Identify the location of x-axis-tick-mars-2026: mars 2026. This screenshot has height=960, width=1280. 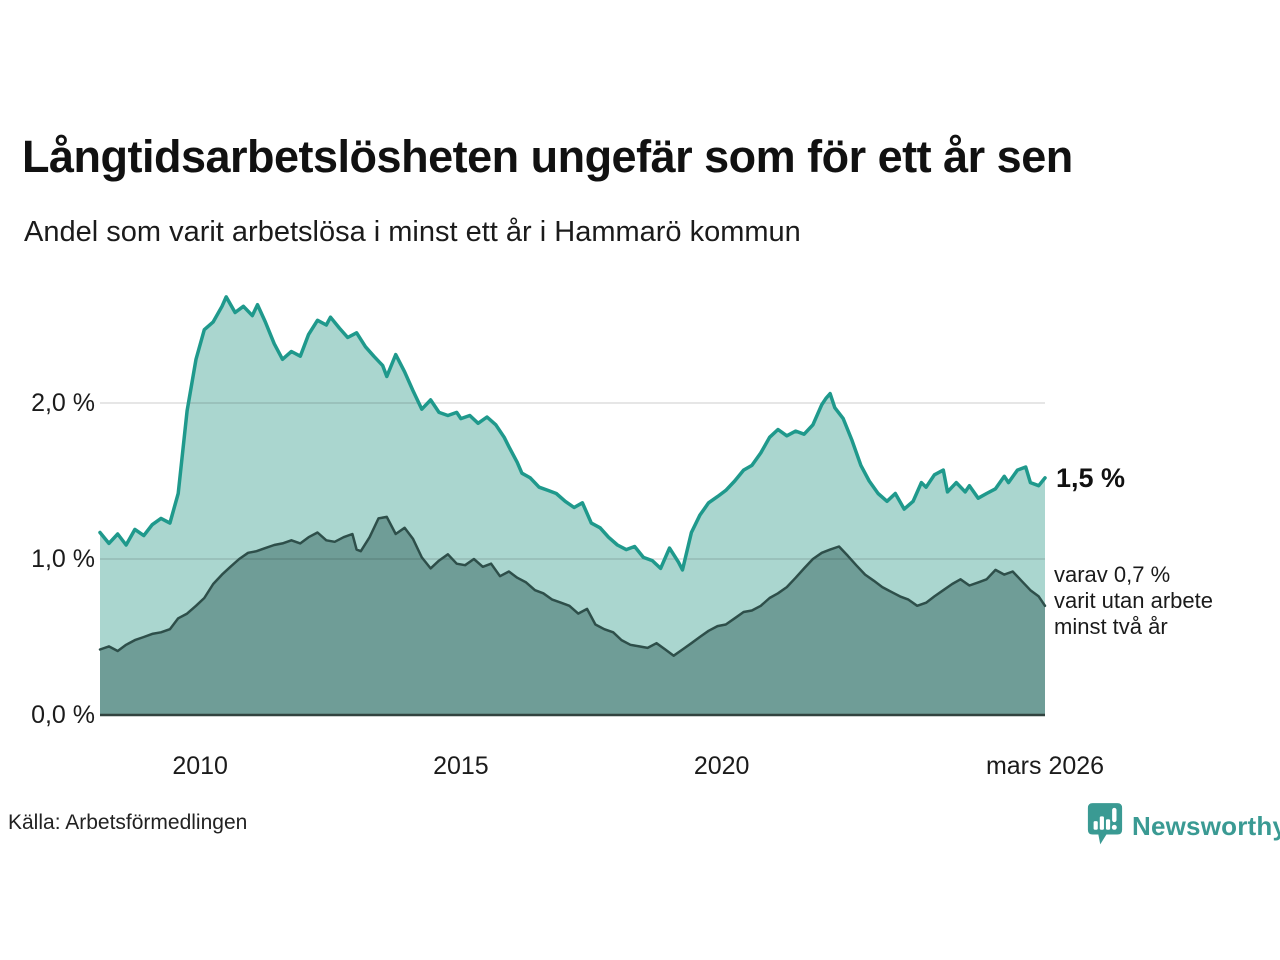
(1045, 766).